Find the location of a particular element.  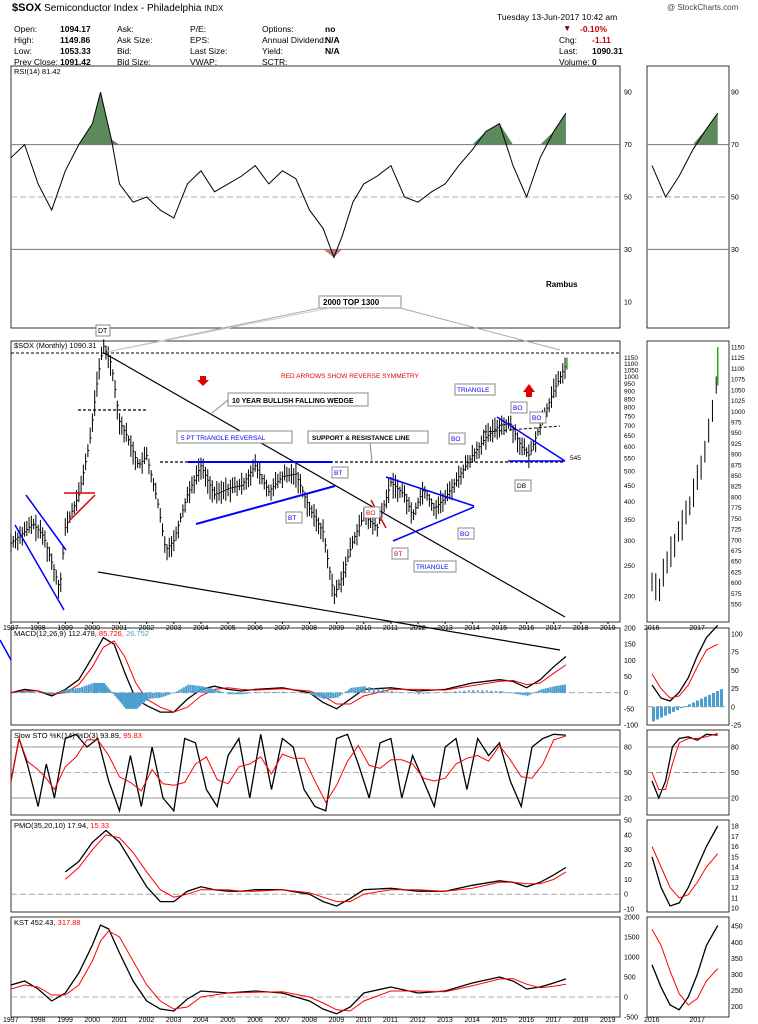

sto-legend: Slow STO %K(14) %D(3) 93.89, 95.83 is located at coordinates (78, 735).